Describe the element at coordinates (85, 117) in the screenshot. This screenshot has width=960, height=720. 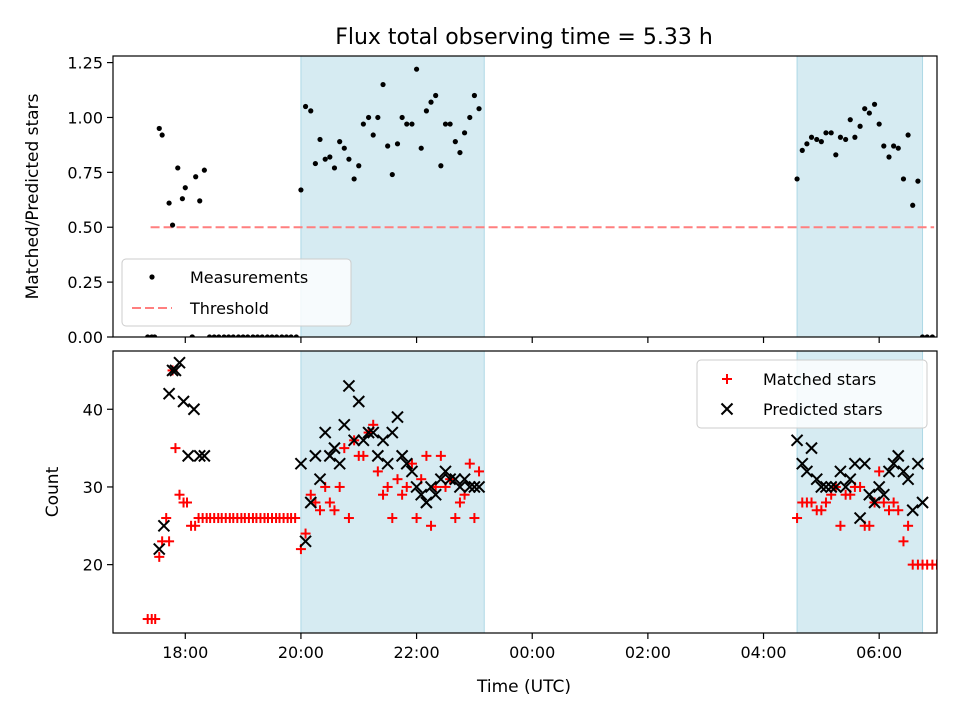
I see `y-tick-label: 1.00` at that location.